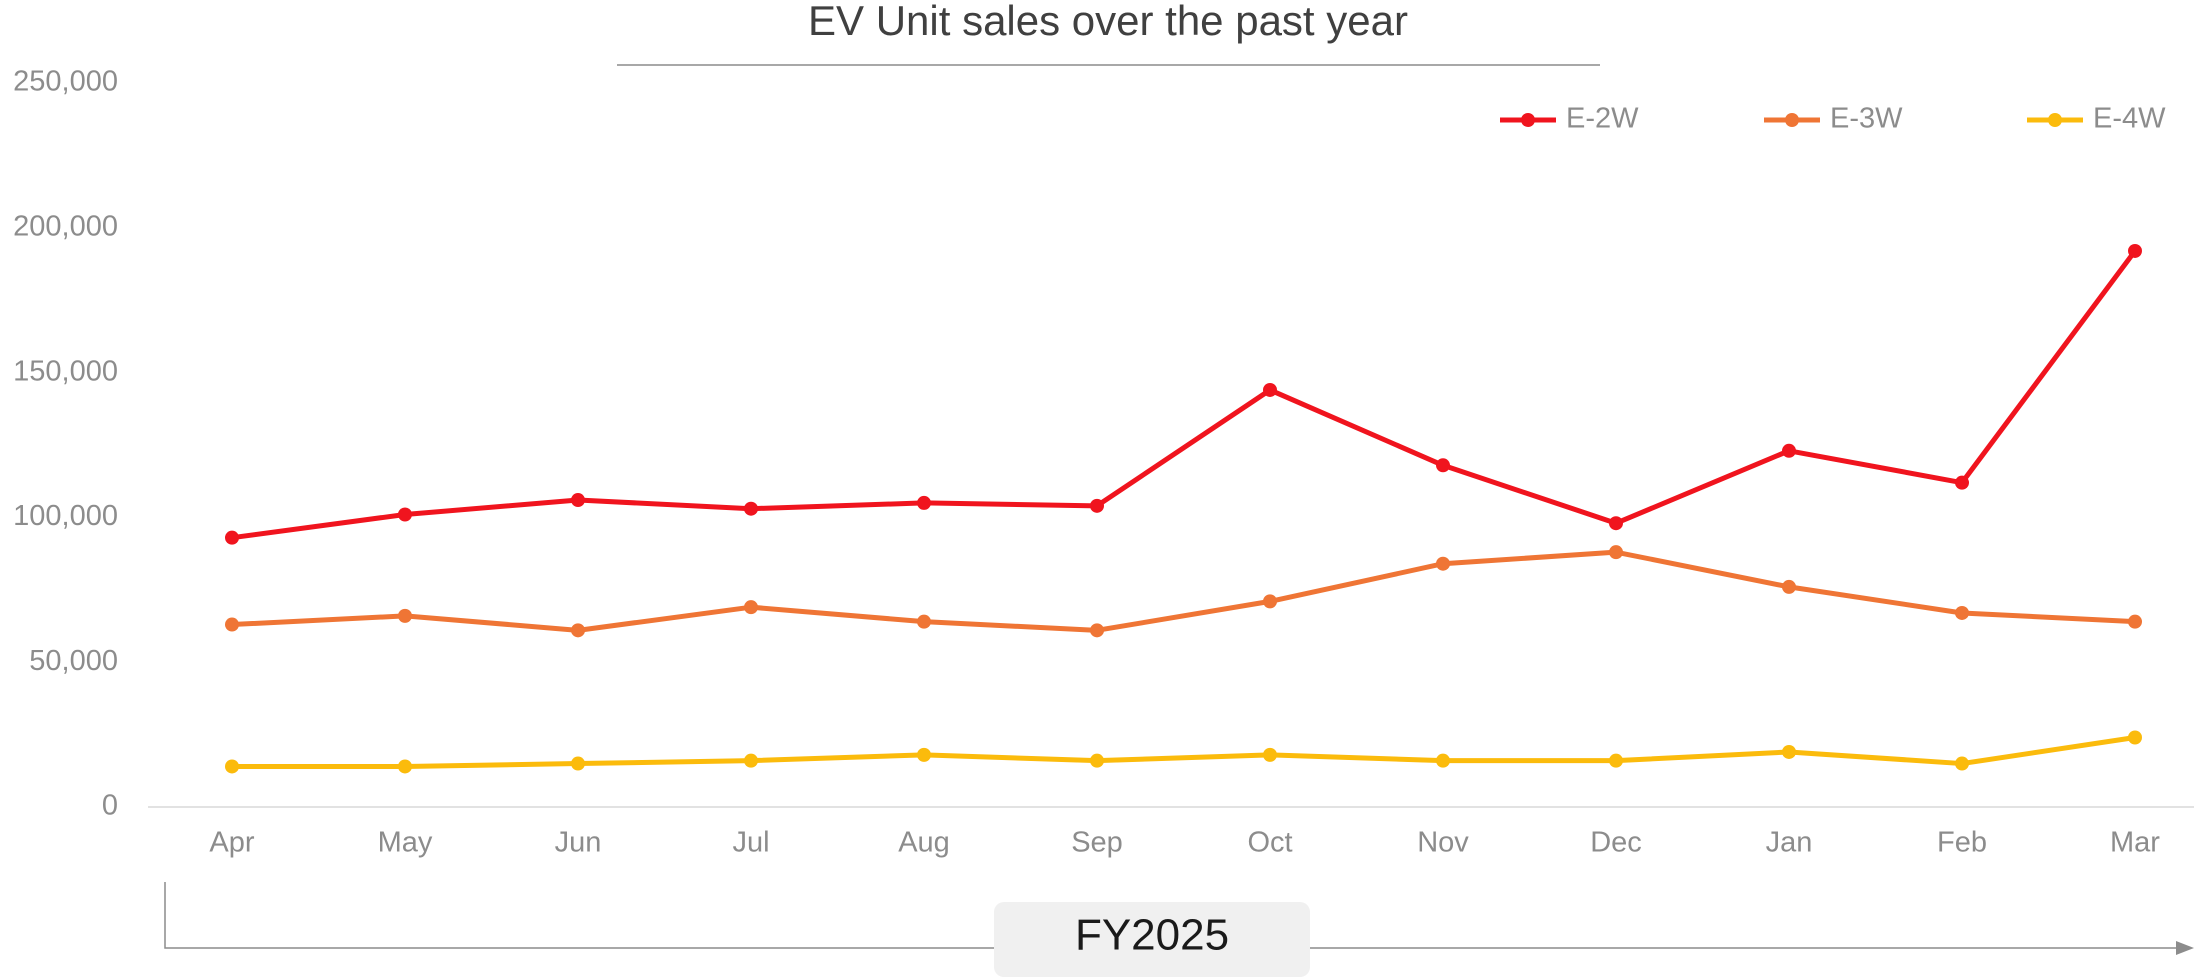  I want to click on chart-title: EV Unit sales over the past year, so click(1108, 22).